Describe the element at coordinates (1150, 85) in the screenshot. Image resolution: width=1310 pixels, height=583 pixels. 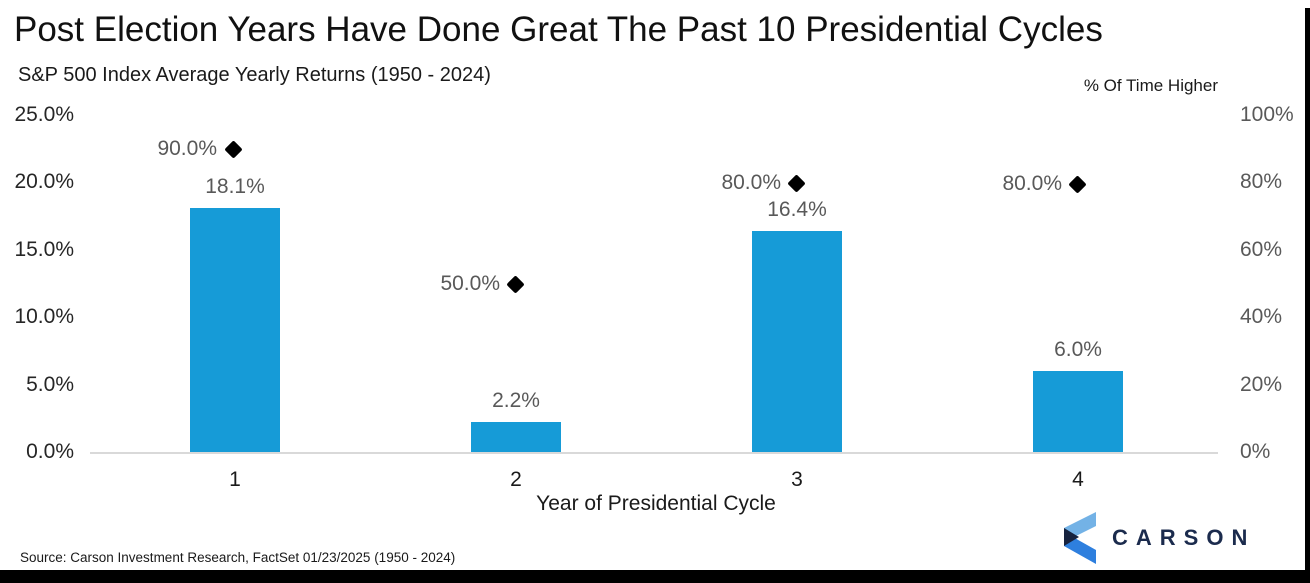
I see `right-axis-title: % Of Time Higher` at that location.